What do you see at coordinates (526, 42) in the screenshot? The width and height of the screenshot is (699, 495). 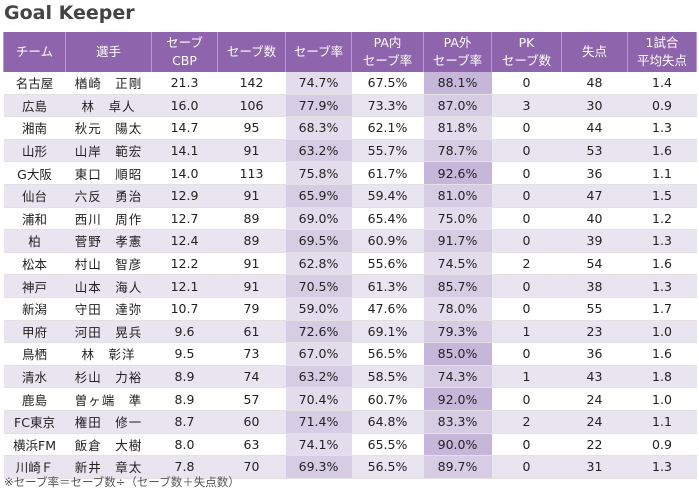 I see `header-label: PK` at bounding box center [526, 42].